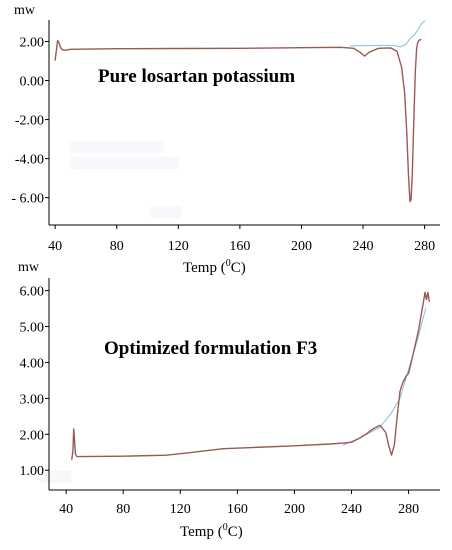 The width and height of the screenshot is (452, 550). I want to click on y-tick-label: 6.00, so click(32, 292).